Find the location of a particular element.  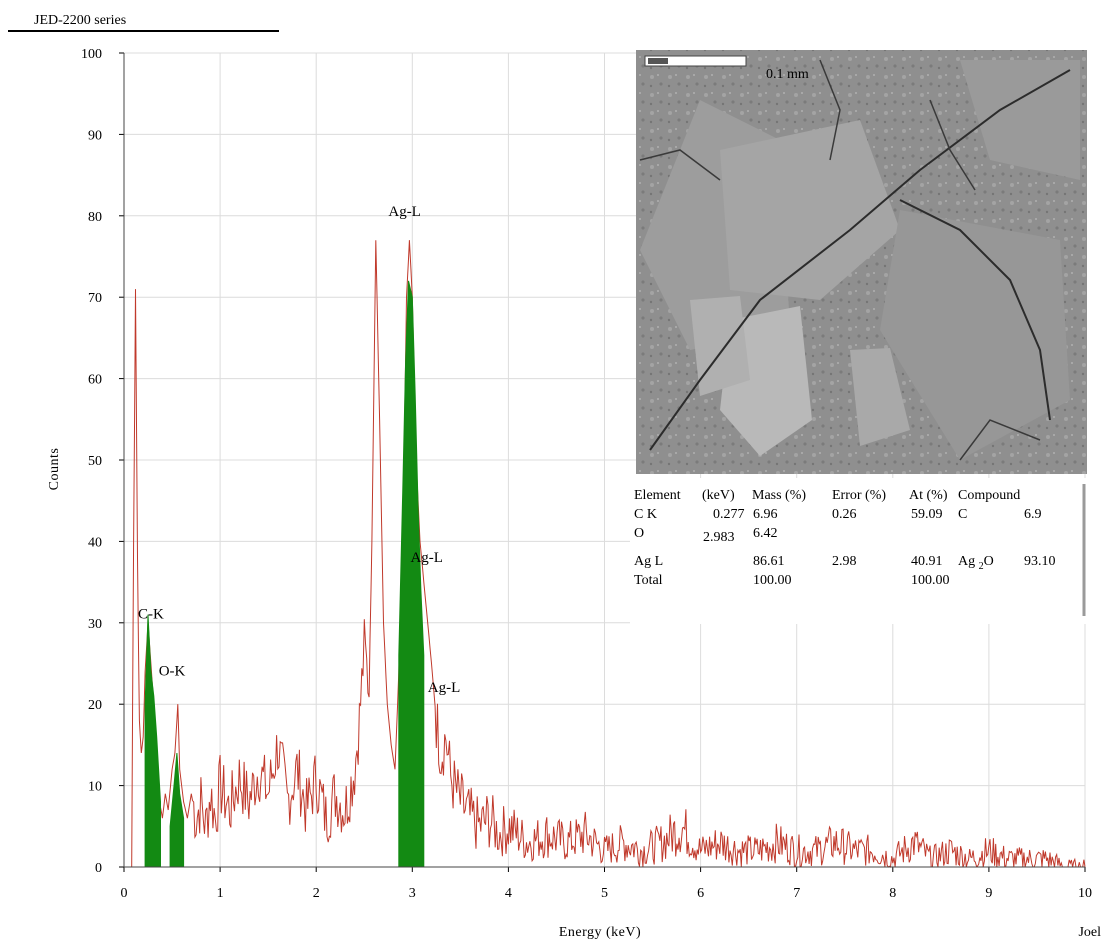

x-tick-label-3: 3 is located at coordinates (412, 893).